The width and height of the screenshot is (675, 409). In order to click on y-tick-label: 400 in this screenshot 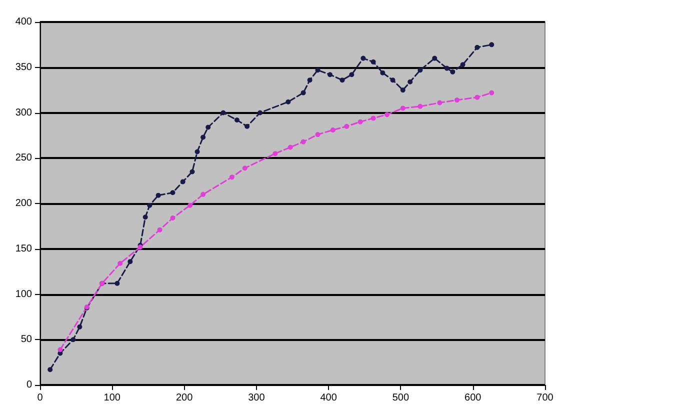, I will do `click(23, 22)`.